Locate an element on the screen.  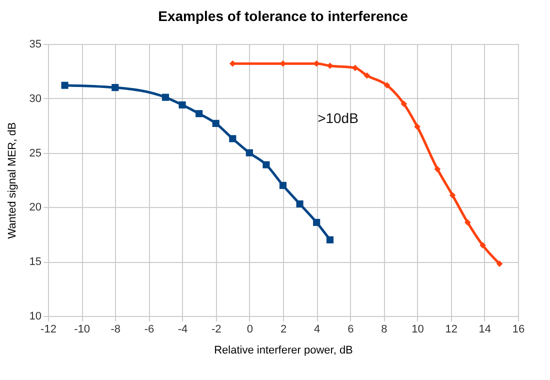
x-tick-label: -12 is located at coordinates (48, 330).